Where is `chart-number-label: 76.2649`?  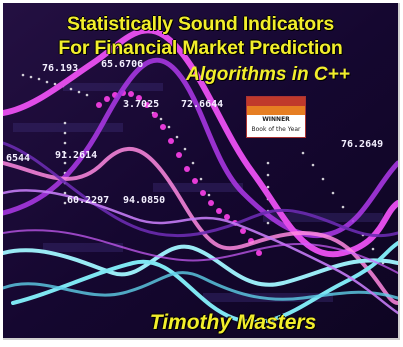 chart-number-label: 76.2649 is located at coordinates (362, 144).